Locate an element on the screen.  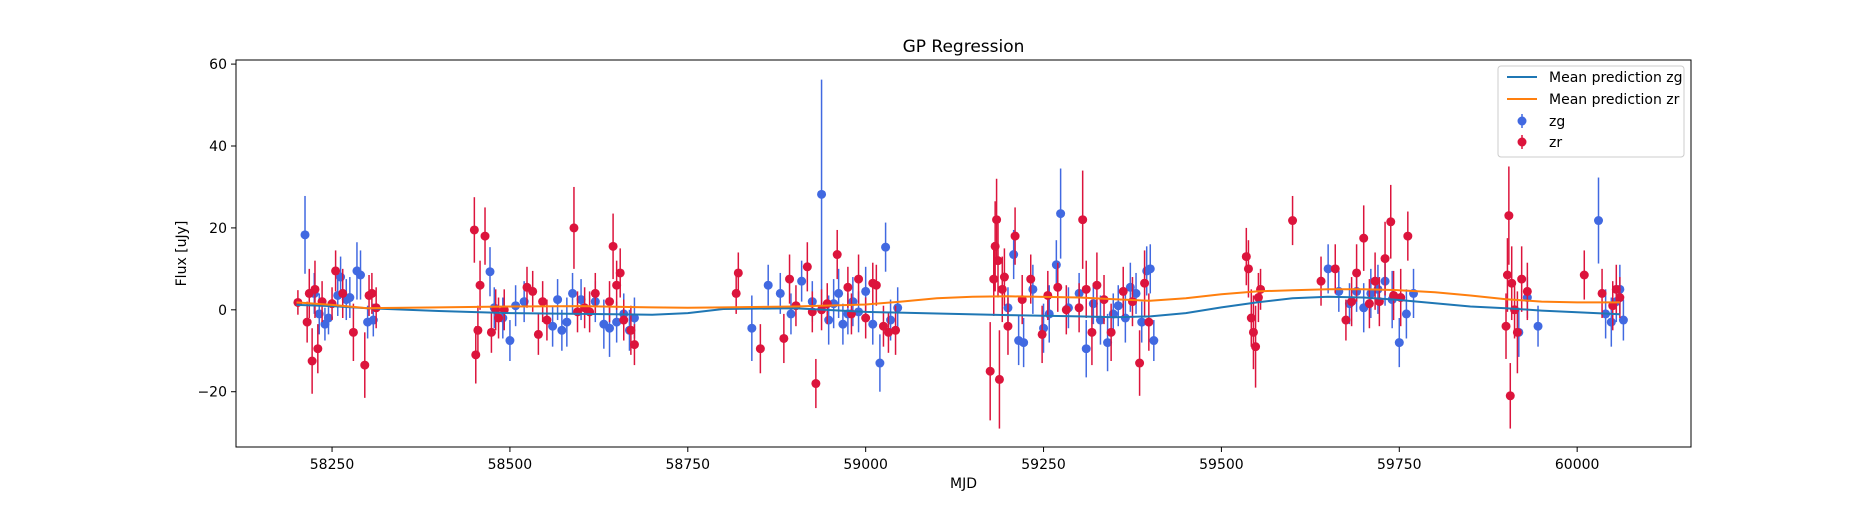
legend-marker-zg-icon is located at coordinates (1522, 121).